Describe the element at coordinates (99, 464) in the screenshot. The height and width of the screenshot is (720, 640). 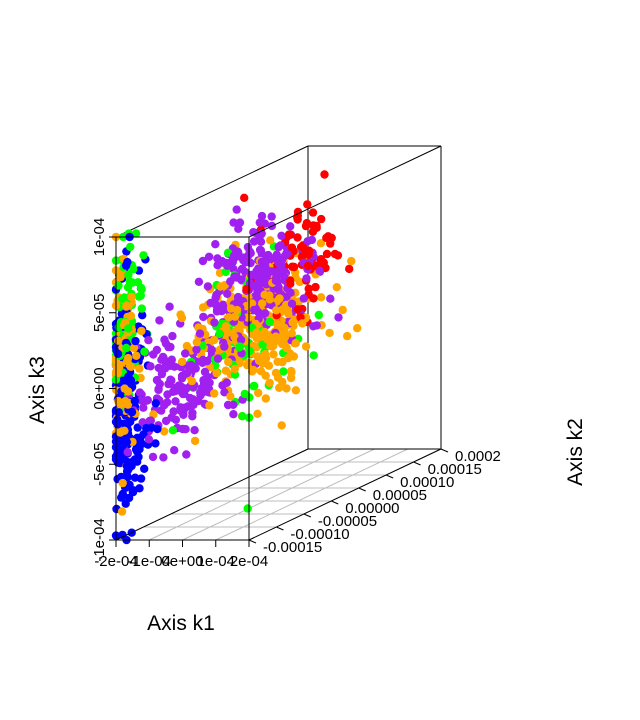
I see `z-tick-label: -5e-05` at that location.